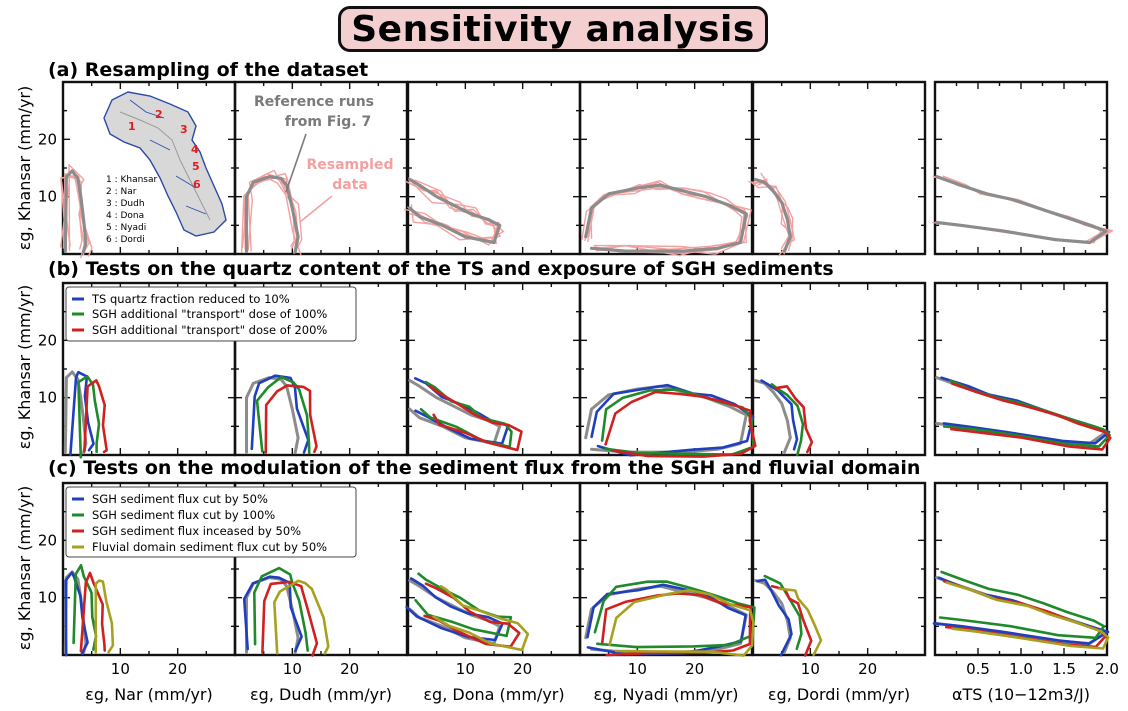 Image resolution: width=1128 pixels, height=711 pixels. I want to click on map-legend-6: 6 : Dordi, so click(125, 240).